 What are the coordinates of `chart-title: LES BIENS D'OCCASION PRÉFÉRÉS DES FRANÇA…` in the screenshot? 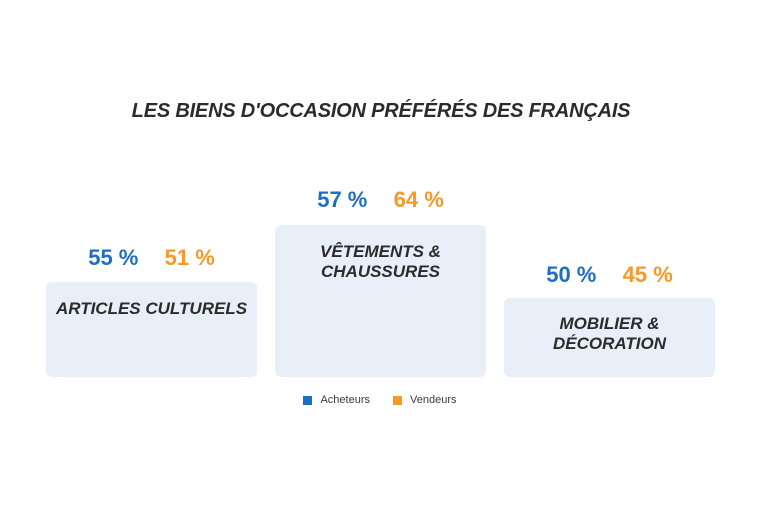 It's located at (381, 111).